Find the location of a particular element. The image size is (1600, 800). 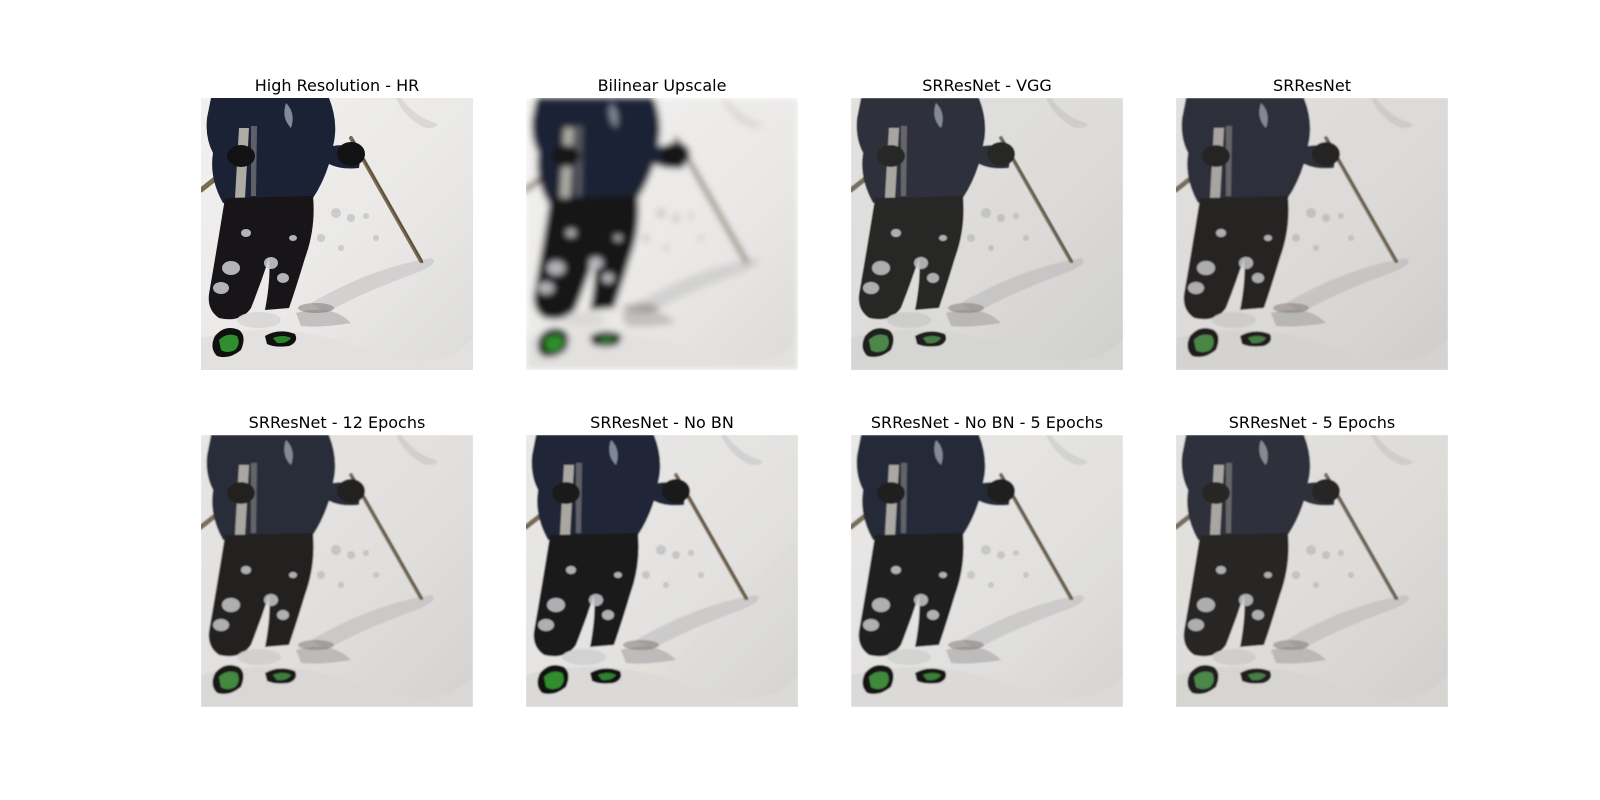

panel-title: SRResNet - 12 Epochs is located at coordinates (337, 422).